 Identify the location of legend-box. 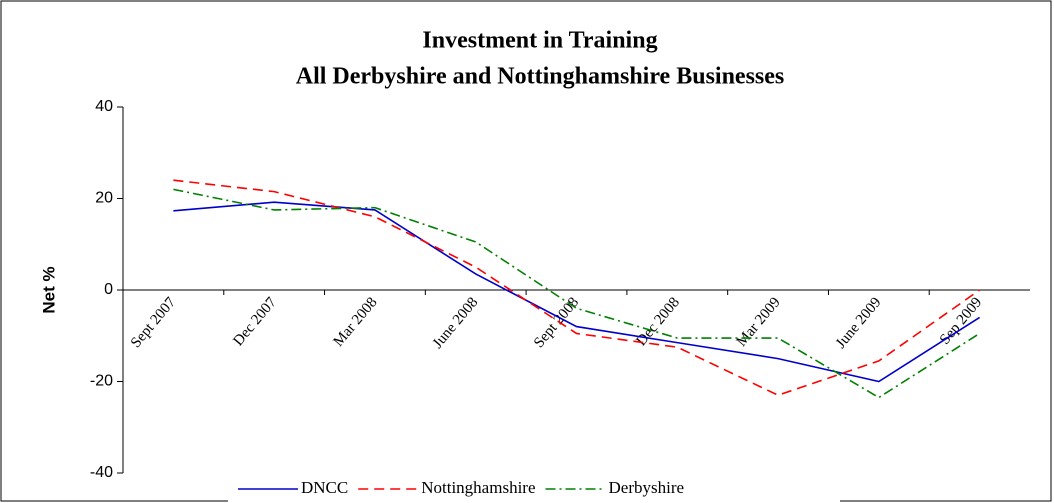
(534, 489).